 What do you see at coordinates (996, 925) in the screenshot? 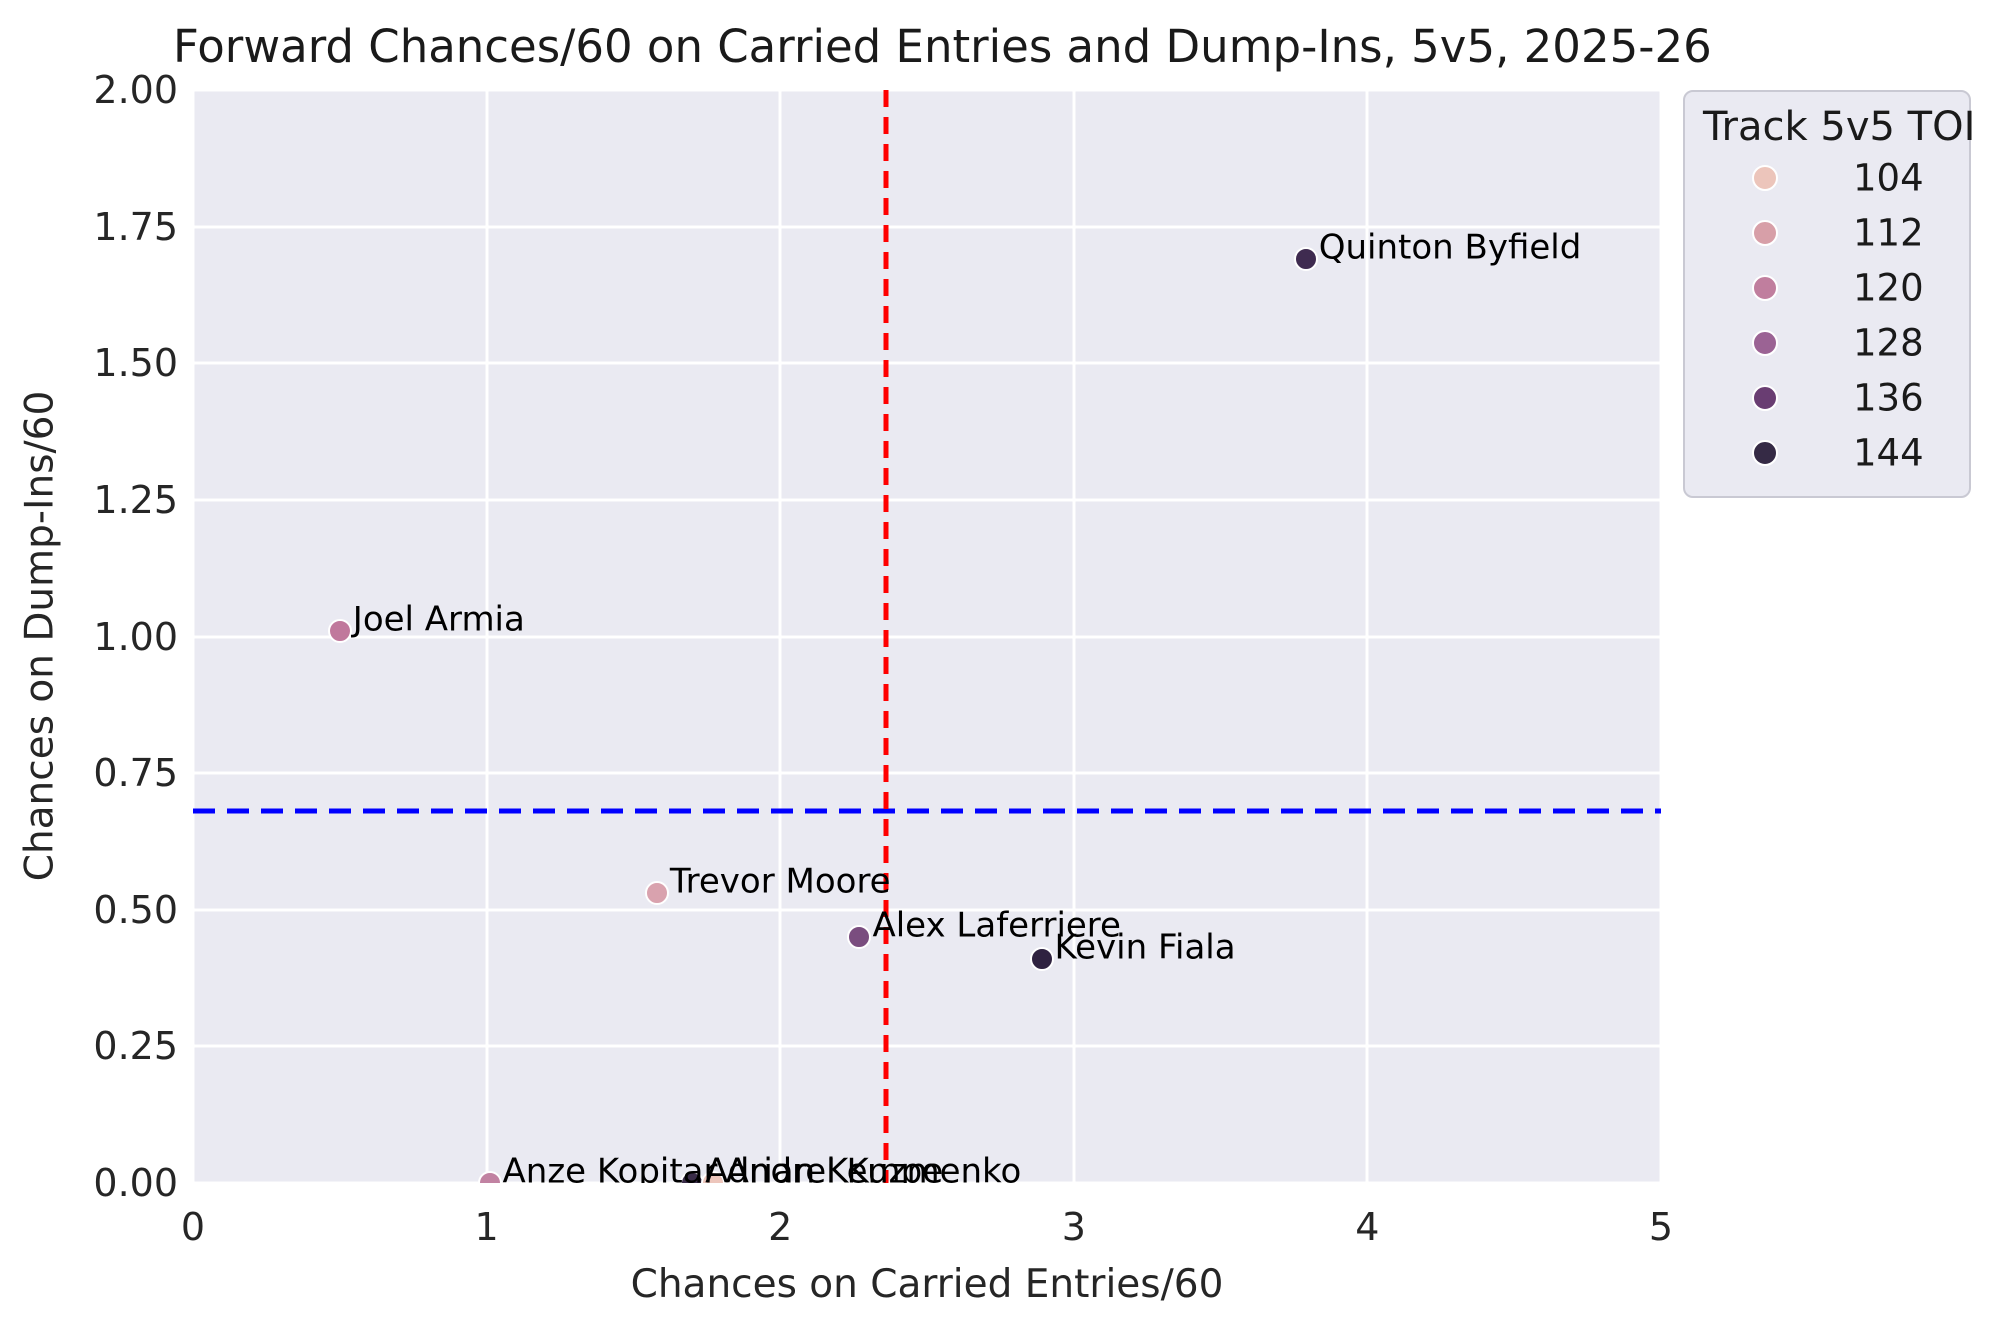
I see `point-label: Alex Laferriere` at bounding box center [996, 925].